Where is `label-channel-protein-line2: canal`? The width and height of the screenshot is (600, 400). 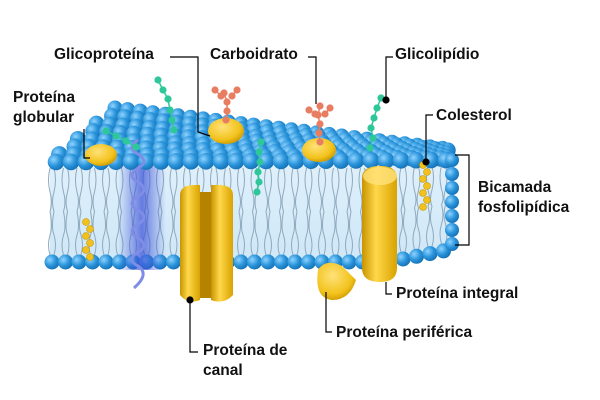
label-channel-protein-line2: canal is located at coordinates (223, 370).